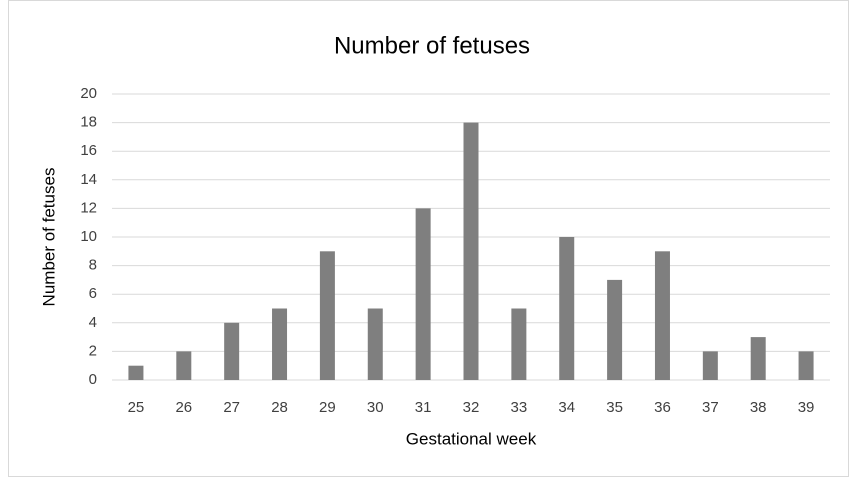 The image size is (849, 477). I want to click on y-tick-label: 16, so click(88, 150).